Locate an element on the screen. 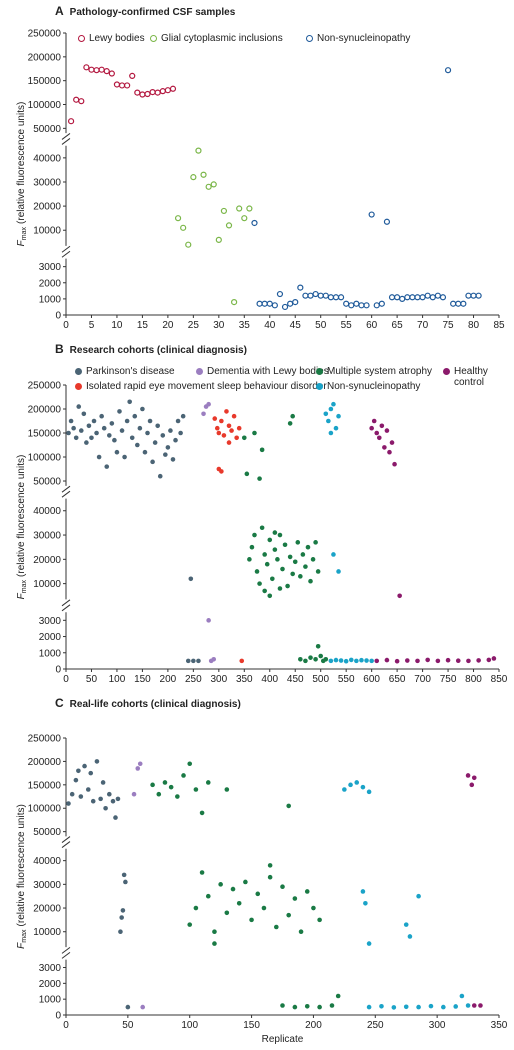 This screenshot has width=514, height=1050. panel-title: C Real-life cohorts (clinical diagnosis) is located at coordinates (148, 703).